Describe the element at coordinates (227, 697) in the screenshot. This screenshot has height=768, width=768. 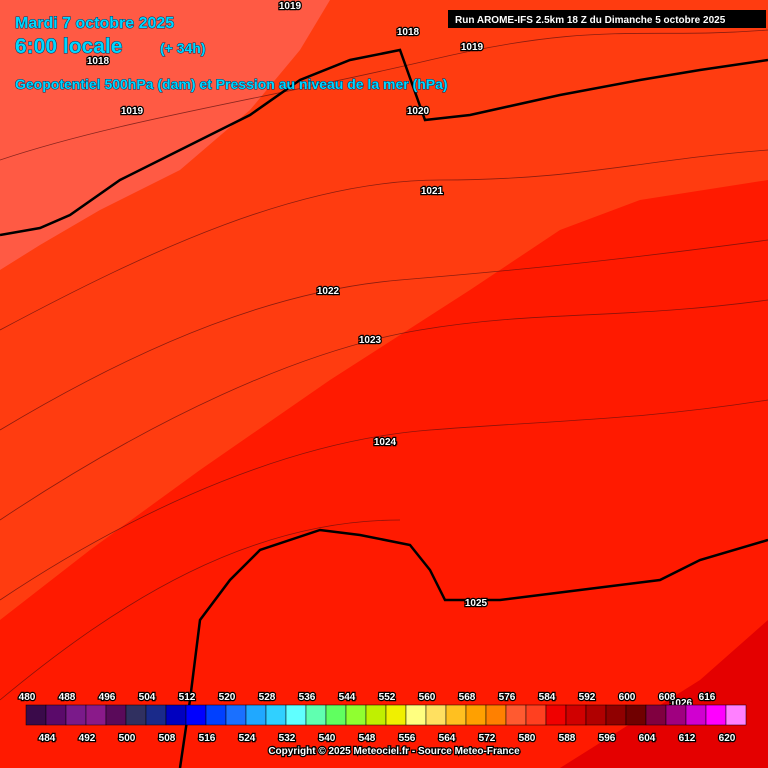
I see `colorbar-label: 520` at that location.